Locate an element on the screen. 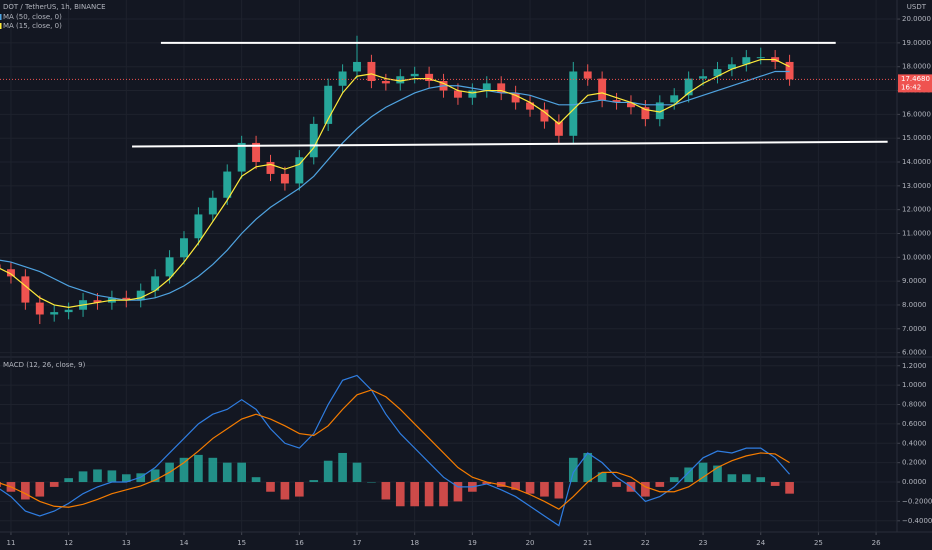 This screenshot has width=932, height=550. y-tick-label: 1.2000 is located at coordinates (914, 366).